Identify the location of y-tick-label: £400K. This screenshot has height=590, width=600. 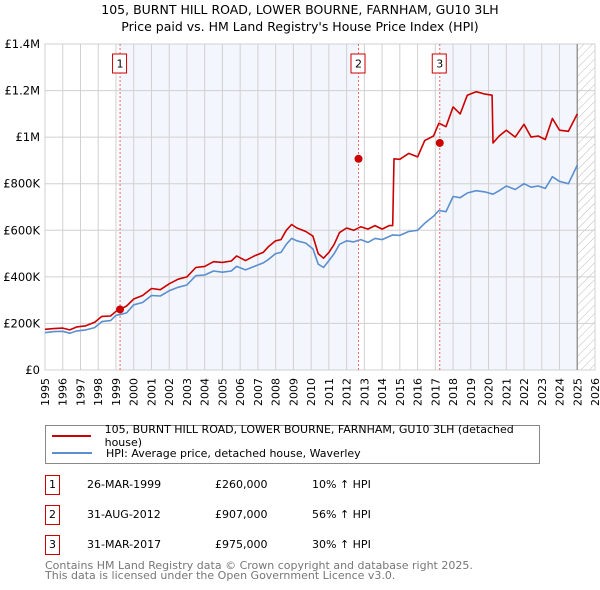
(21, 277).